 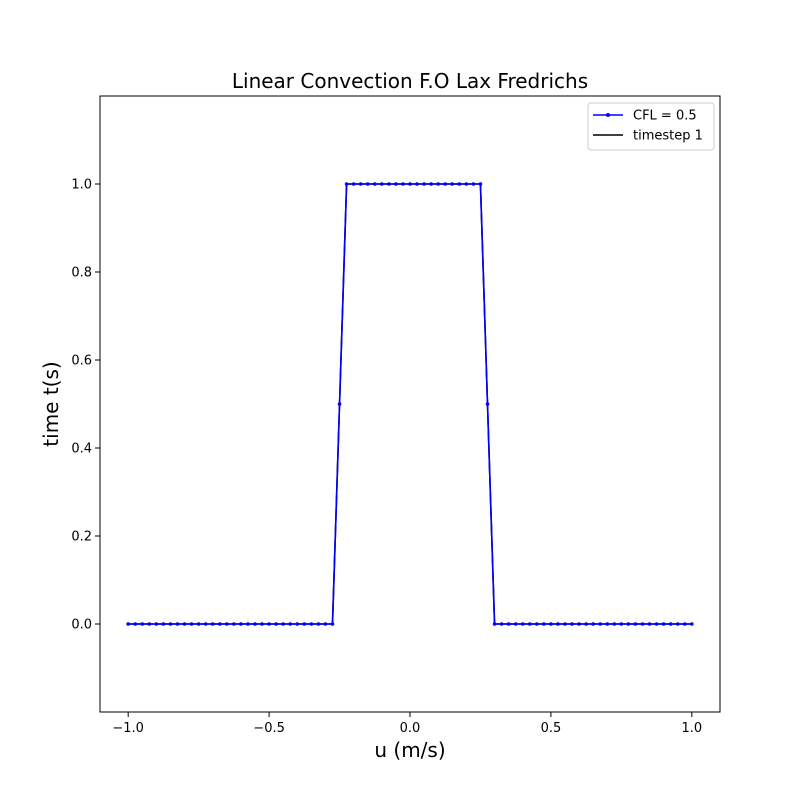 I want to click on x-axis-label: u (m/s), so click(x=409, y=750).